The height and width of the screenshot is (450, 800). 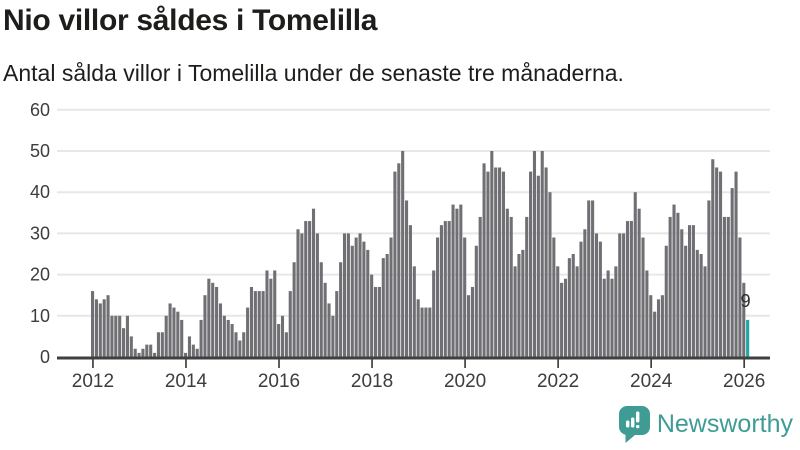 I want to click on x-axis-label-2016: 2016, so click(x=279, y=381).